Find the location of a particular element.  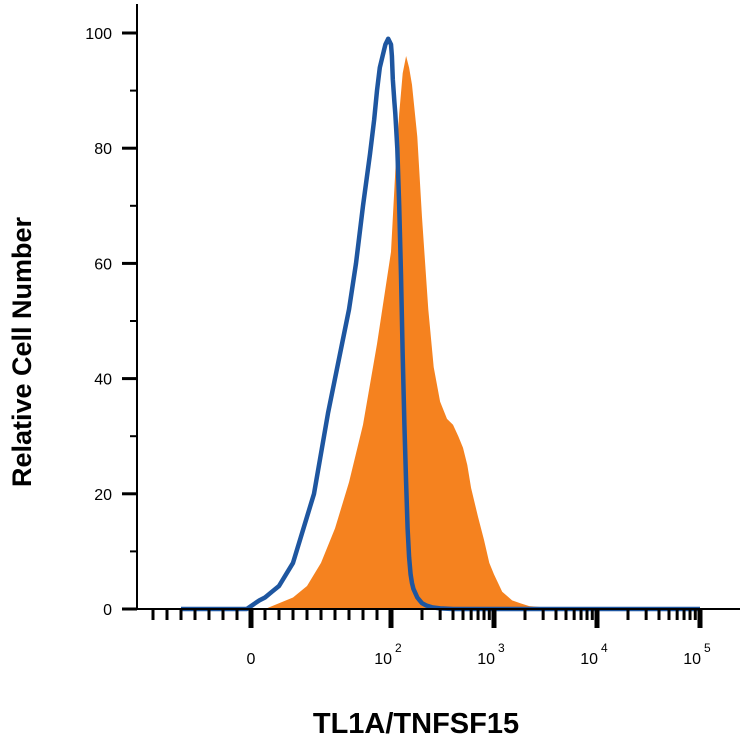

x-tick-label: 0 is located at coordinates (251, 659).